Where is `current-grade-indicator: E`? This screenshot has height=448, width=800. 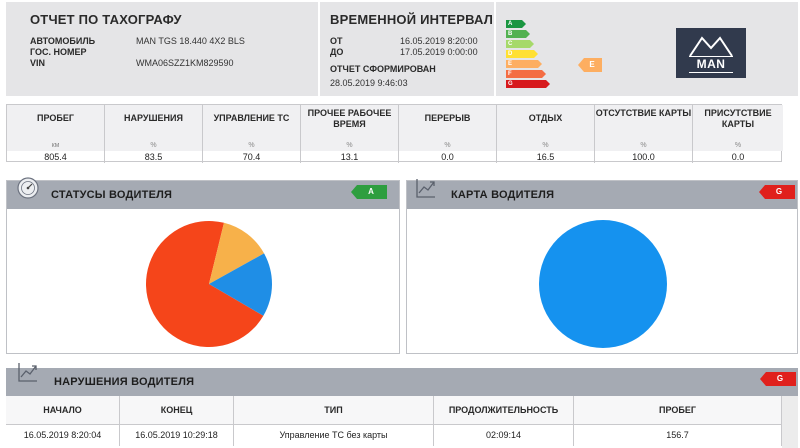
current-grade-indicator: E is located at coordinates (590, 65).